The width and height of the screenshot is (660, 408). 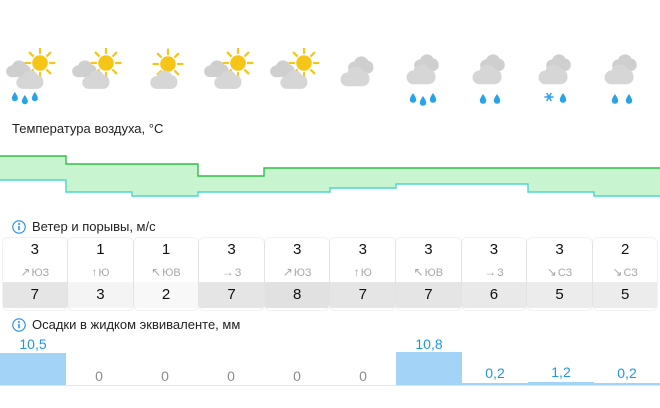 What do you see at coordinates (227, 272) in the screenshot?
I see `wind-arrow-icon: →` at bounding box center [227, 272].